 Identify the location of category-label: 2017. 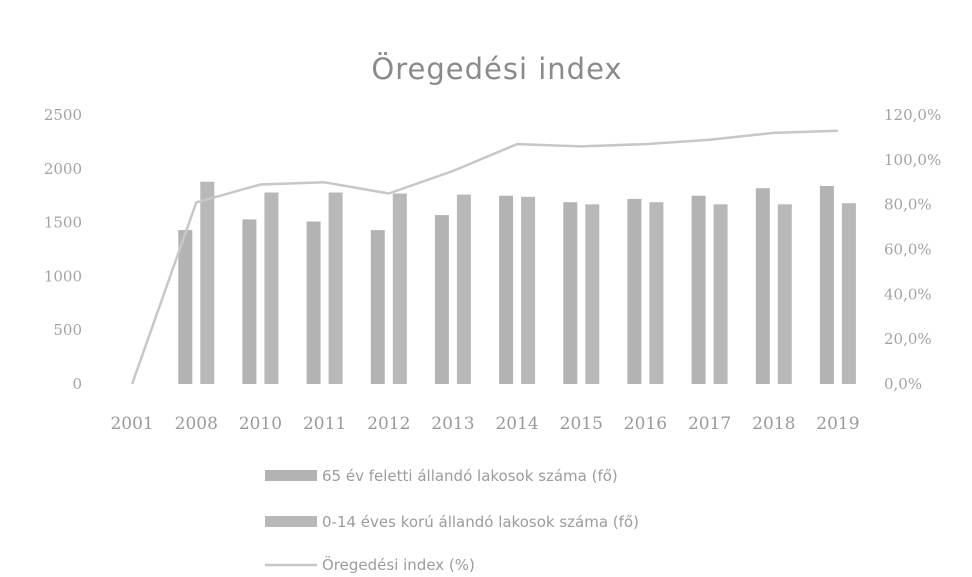
(709, 424).